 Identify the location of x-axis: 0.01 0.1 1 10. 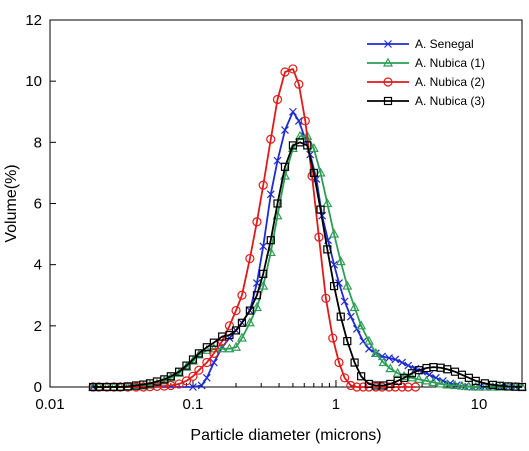
(279, 396).